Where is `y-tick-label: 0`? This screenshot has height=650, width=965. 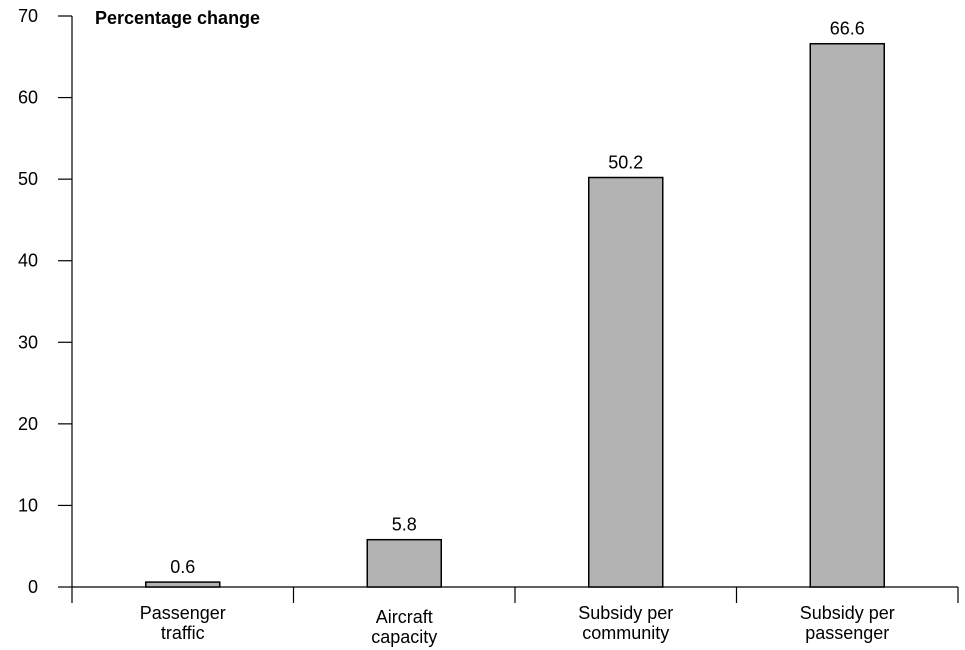 y-tick-label: 0 is located at coordinates (33, 587).